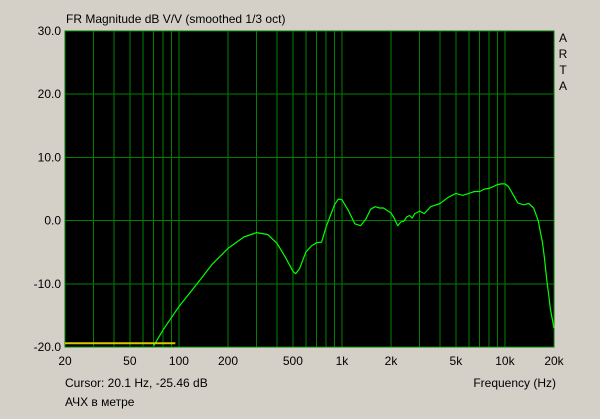 The image size is (600, 419). What do you see at coordinates (311, 361) in the screenshot?
I see `x-tick-labels: 20 50 100 200 500 1k 2k 5k 10k 20k` at bounding box center [311, 361].